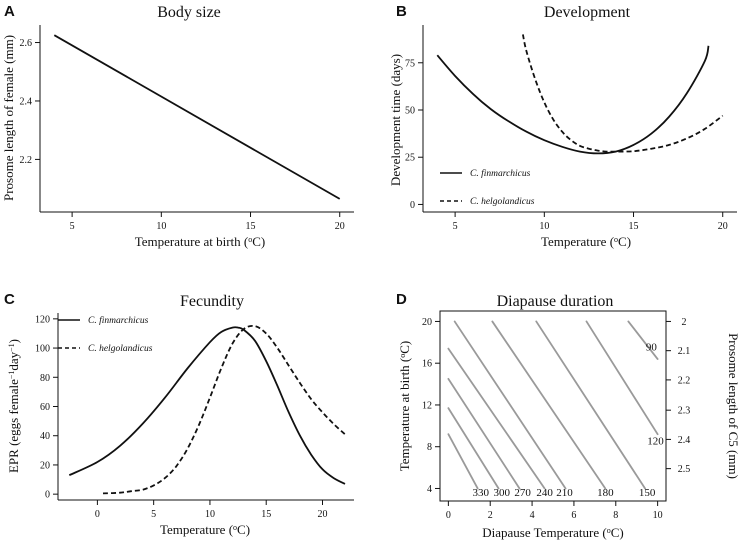 The width and height of the screenshot is (743, 543). I want to click on contour-label-210: 210, so click(564, 493).